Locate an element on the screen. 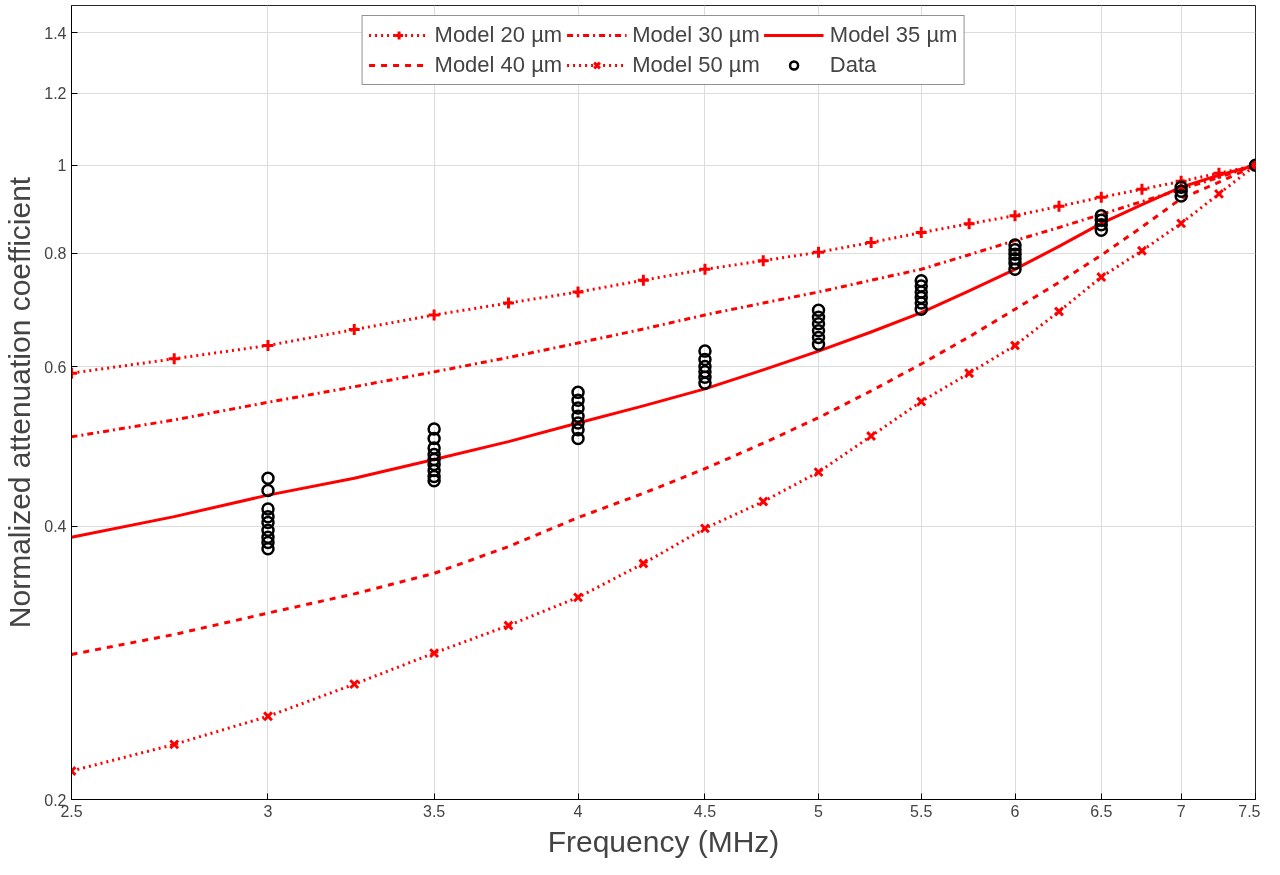 Image resolution: width=1280 pixels, height=875 pixels. legend-label: Model 40 µm is located at coordinates (498, 65).